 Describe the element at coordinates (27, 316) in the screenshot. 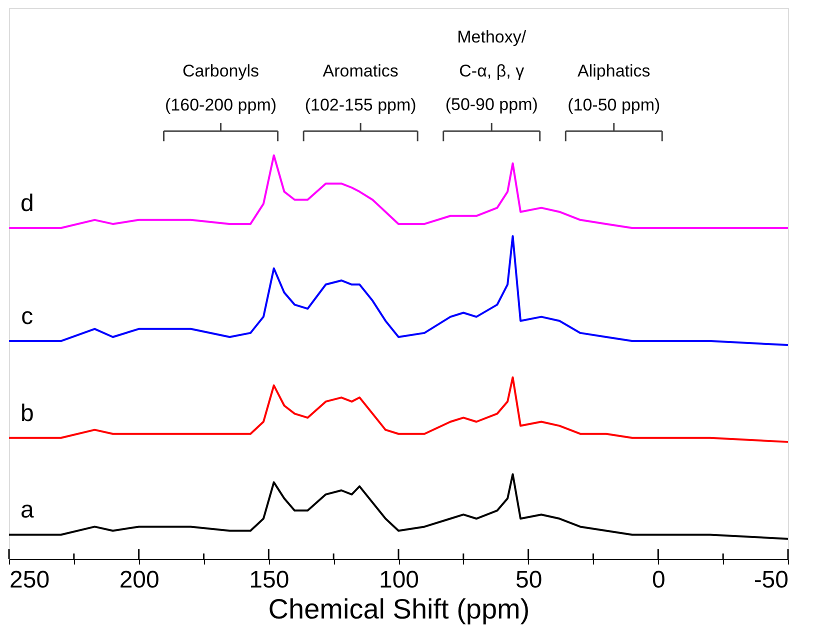

I see `series-label: c` at that location.